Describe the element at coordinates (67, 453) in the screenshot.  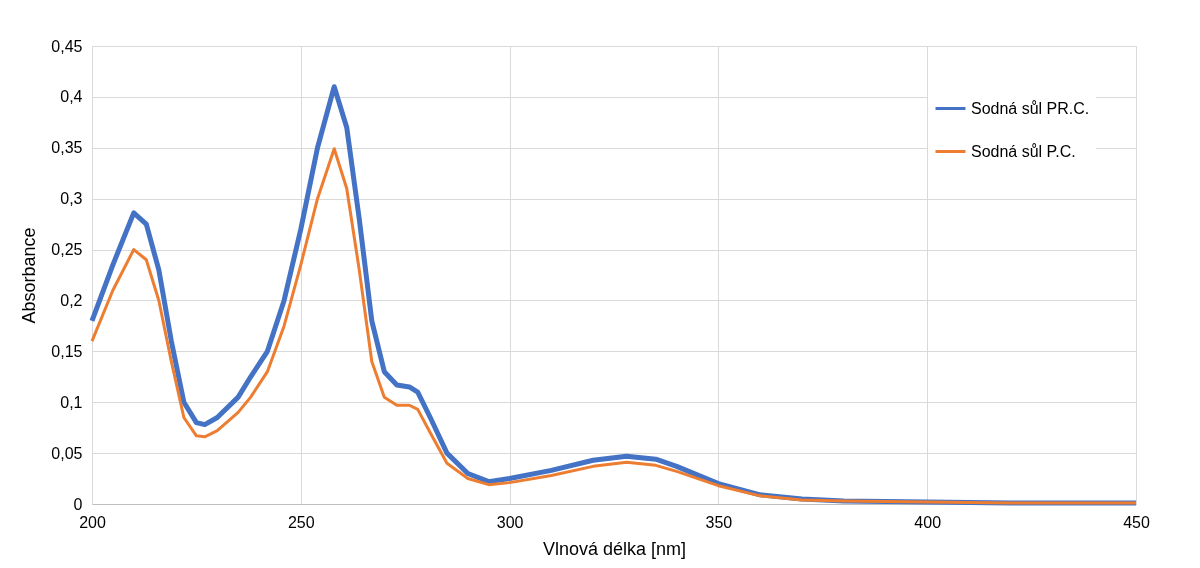
I see `y-tick-label: 0,05` at that location.